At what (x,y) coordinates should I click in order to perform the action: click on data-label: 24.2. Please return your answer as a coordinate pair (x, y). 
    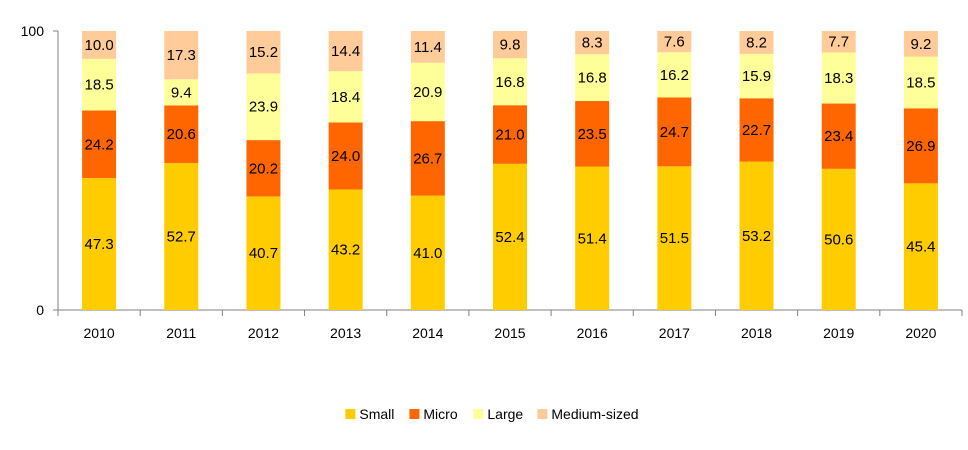
    Looking at the image, I should click on (98, 144).